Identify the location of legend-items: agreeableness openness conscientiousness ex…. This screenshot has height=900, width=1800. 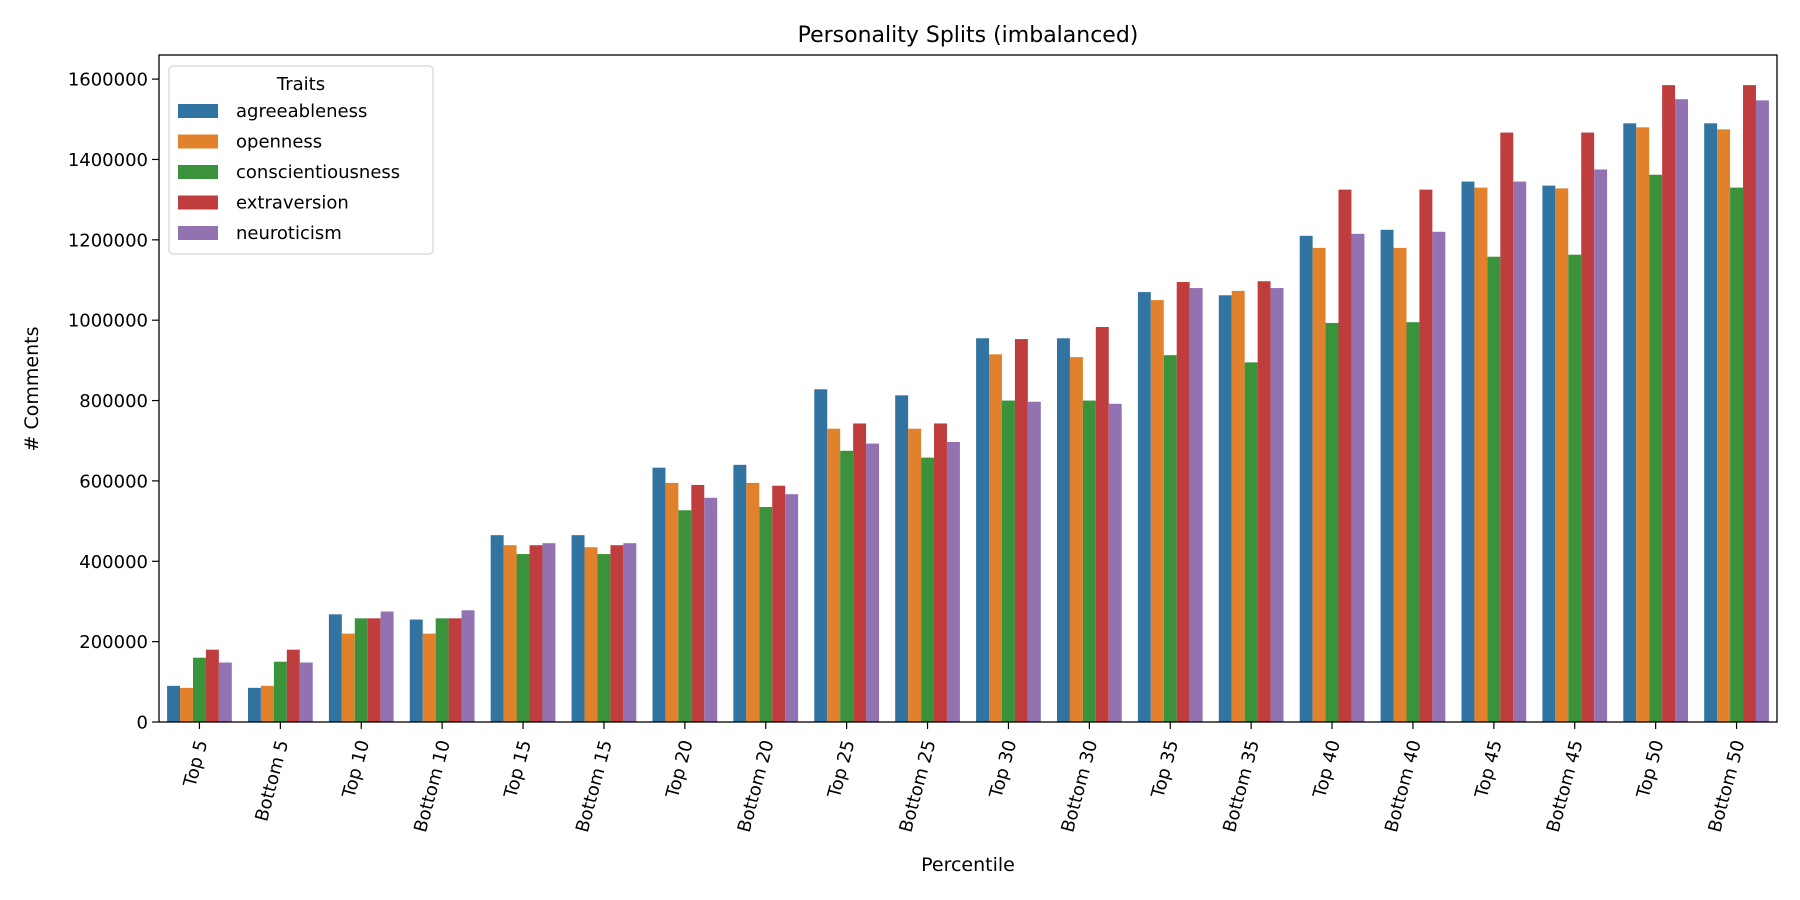
(289, 172).